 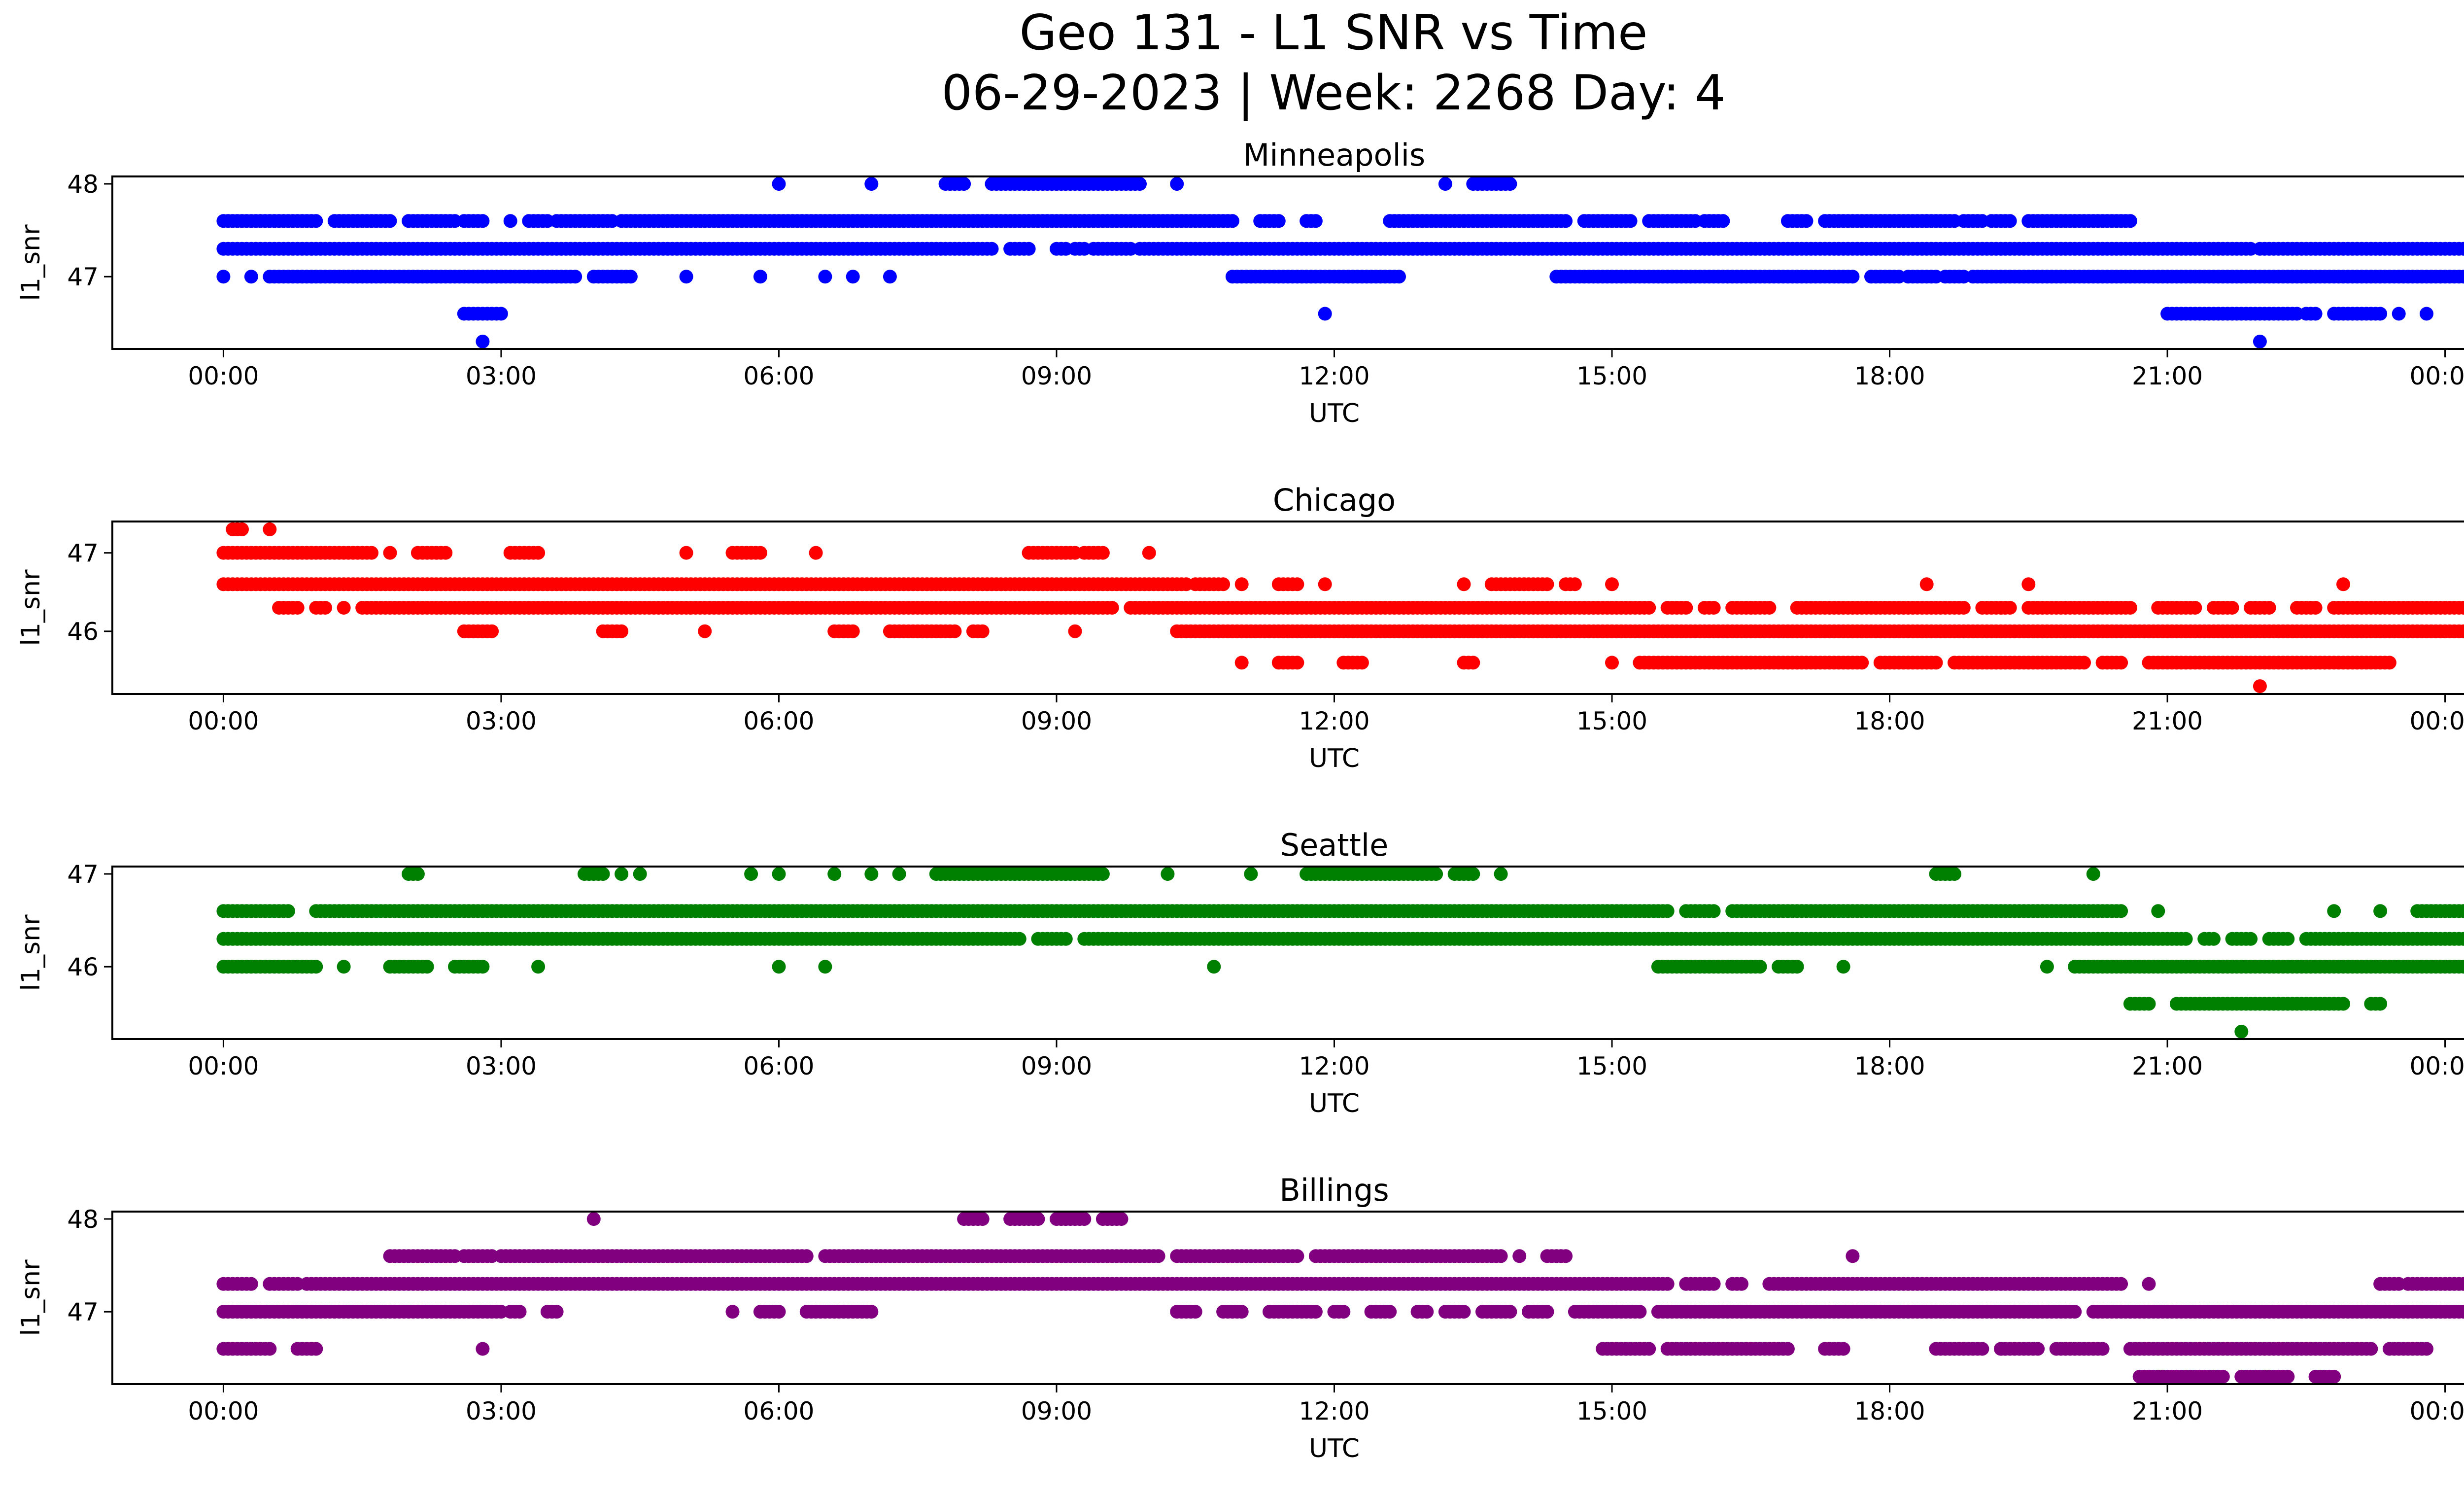 I want to click on y-tick-label: 48, so click(x=83, y=184).